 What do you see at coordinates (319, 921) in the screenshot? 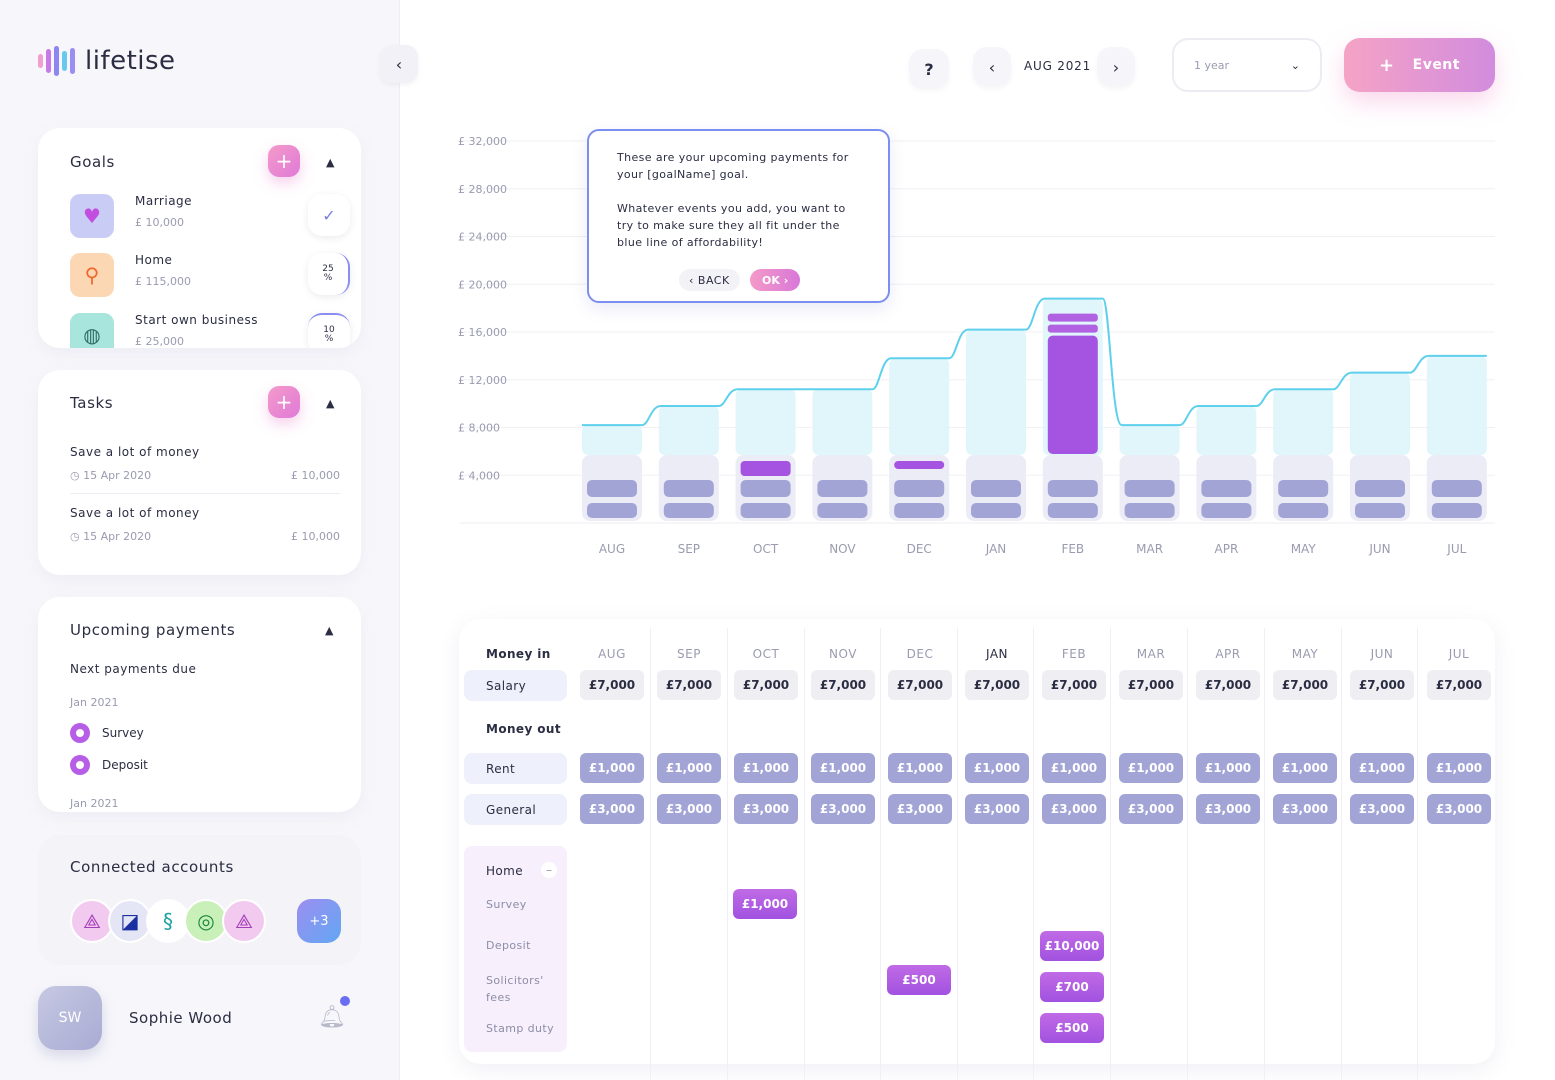
I see `more-accounts-button: +3` at bounding box center [319, 921].